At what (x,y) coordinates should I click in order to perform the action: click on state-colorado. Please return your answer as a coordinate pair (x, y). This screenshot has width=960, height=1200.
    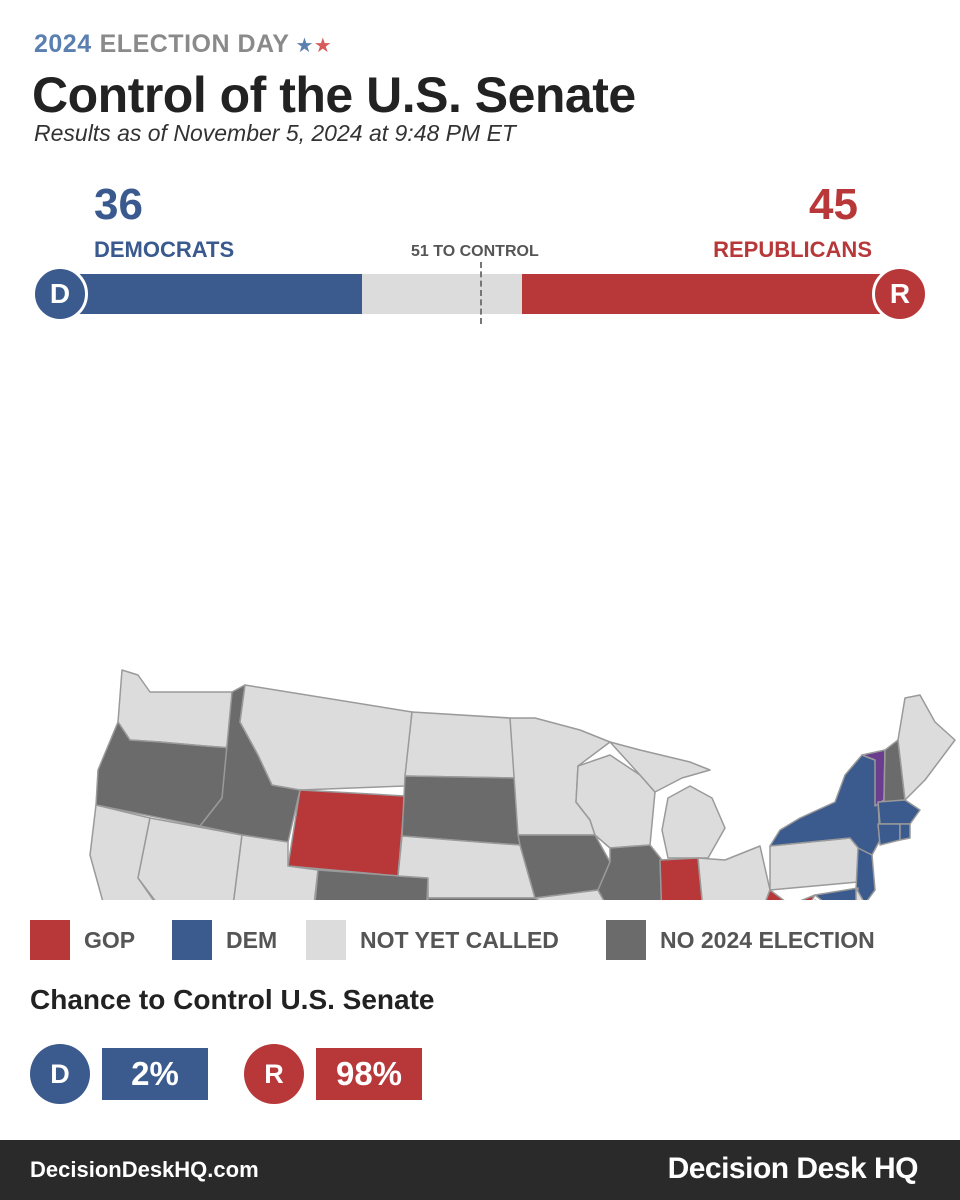
    Looking at the image, I should click on (371, 884).